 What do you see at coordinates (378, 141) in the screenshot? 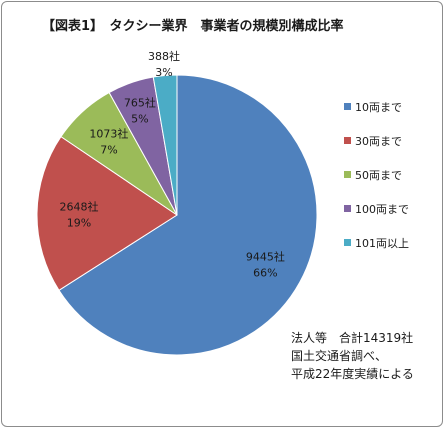
I see `legend-label-30: 30両まで` at bounding box center [378, 141].